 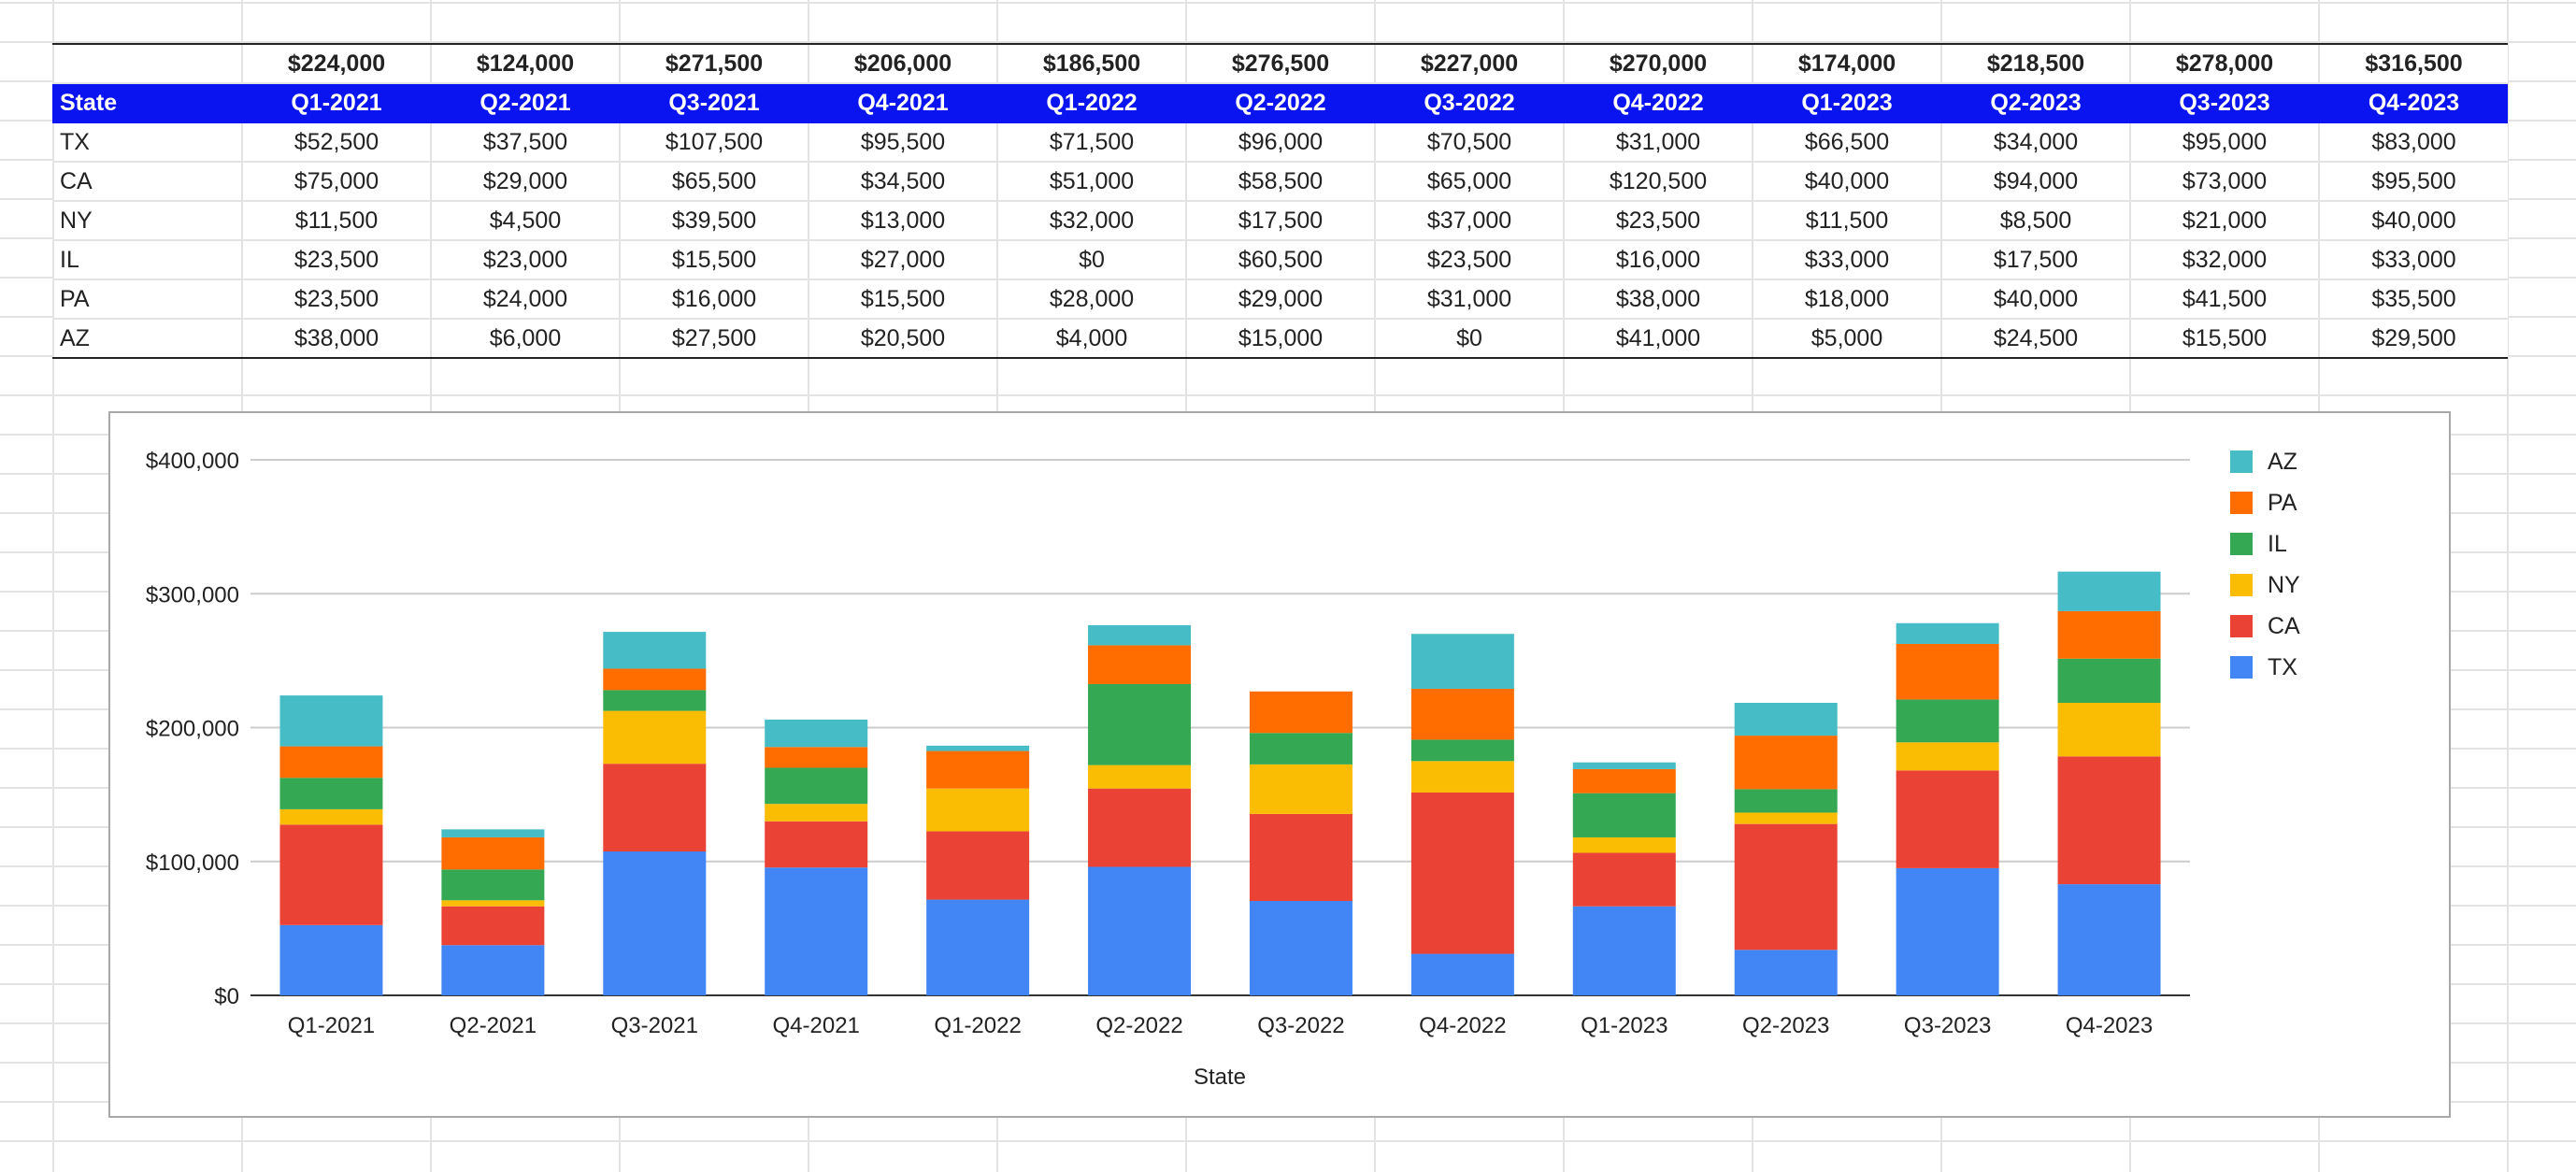 What do you see at coordinates (525, 221) in the screenshot?
I see `value-cell: $4,500` at bounding box center [525, 221].